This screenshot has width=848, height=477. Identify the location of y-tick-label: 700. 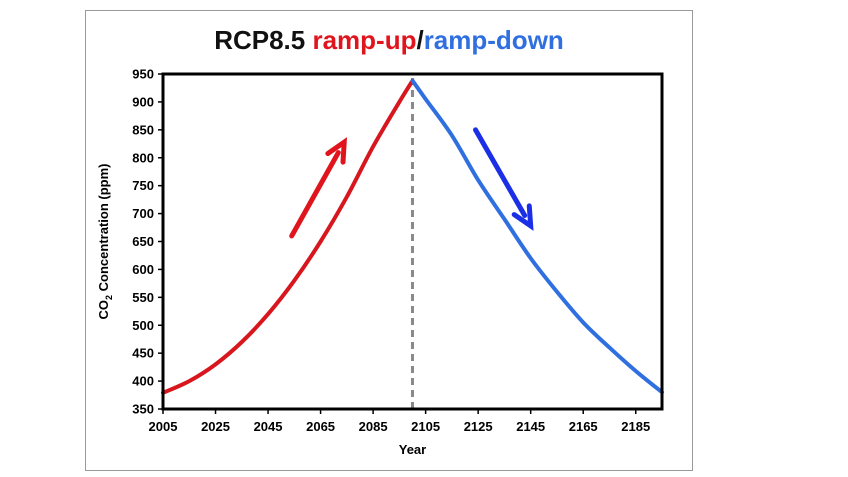
(143, 213).